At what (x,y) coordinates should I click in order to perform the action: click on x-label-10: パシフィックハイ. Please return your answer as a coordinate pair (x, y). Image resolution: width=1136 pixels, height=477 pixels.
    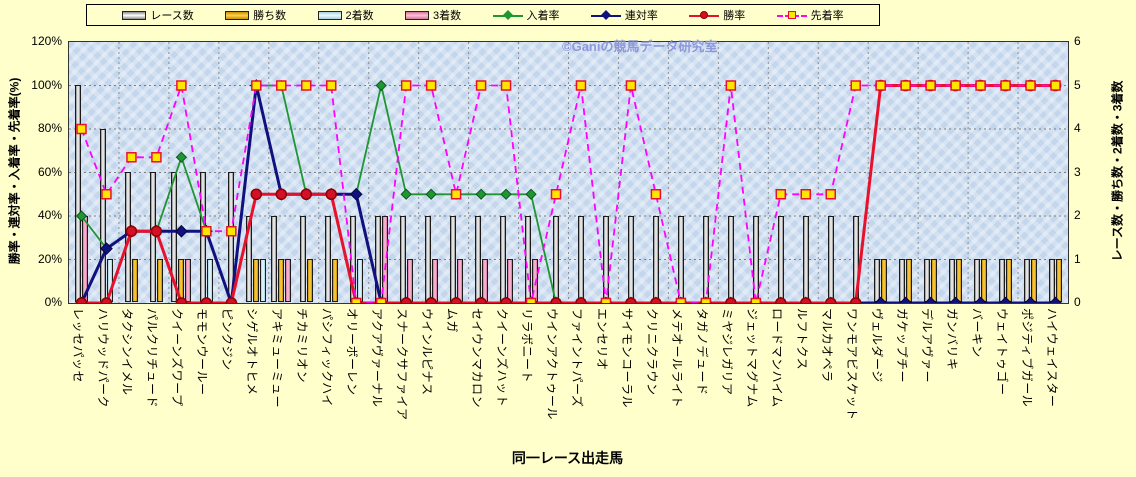
    Looking at the image, I should click on (327, 357).